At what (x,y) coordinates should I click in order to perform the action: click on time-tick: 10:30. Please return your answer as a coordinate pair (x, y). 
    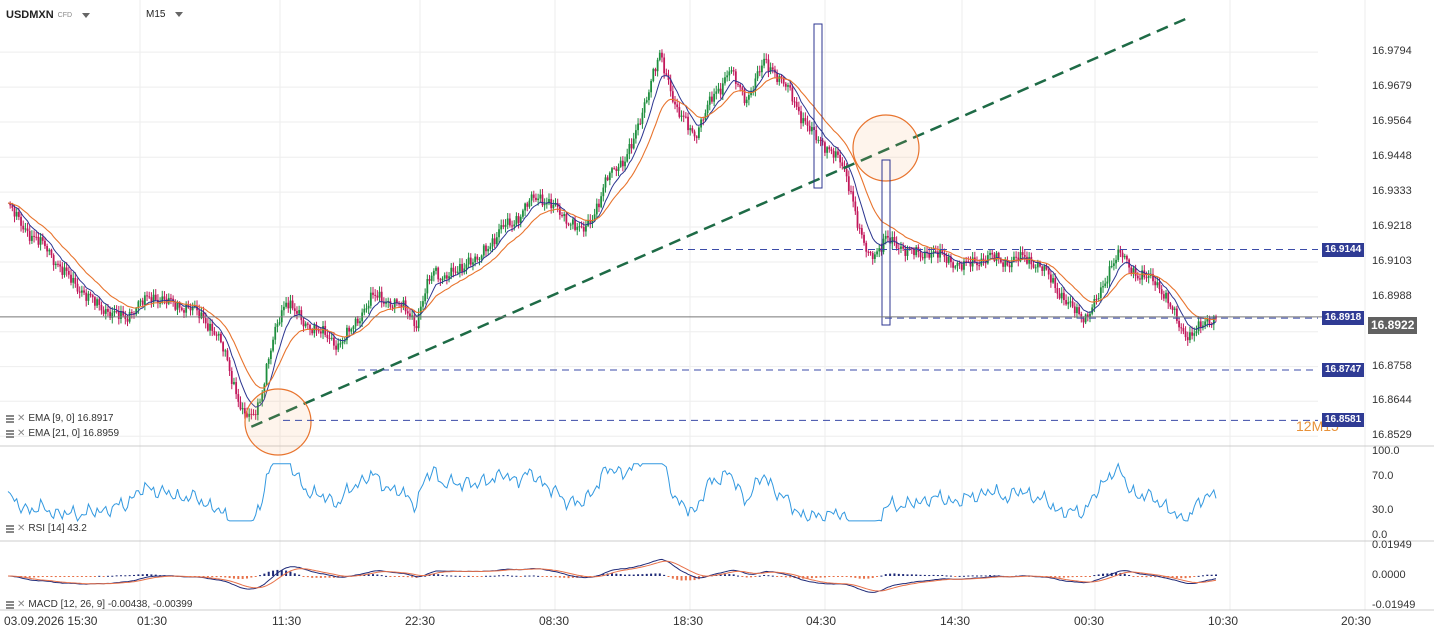
    Looking at the image, I should click on (1223, 621).